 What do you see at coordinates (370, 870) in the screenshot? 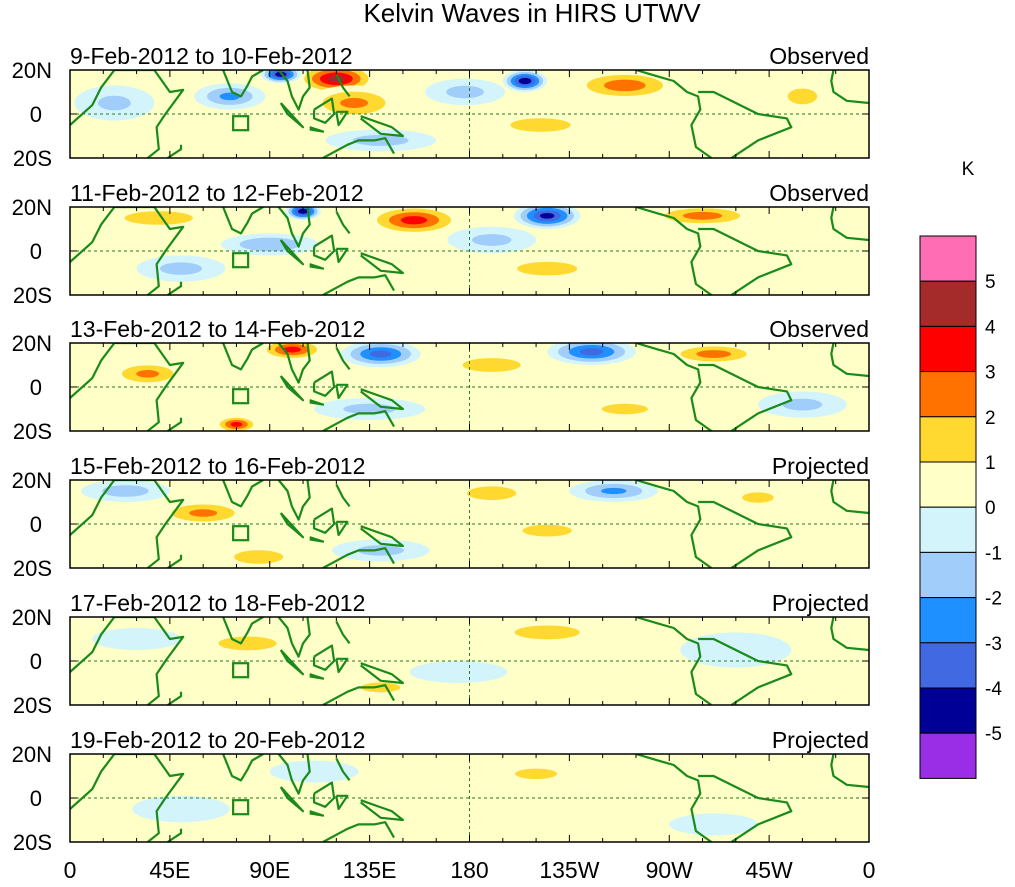
I see `x-tick-label: 135E` at bounding box center [370, 870].